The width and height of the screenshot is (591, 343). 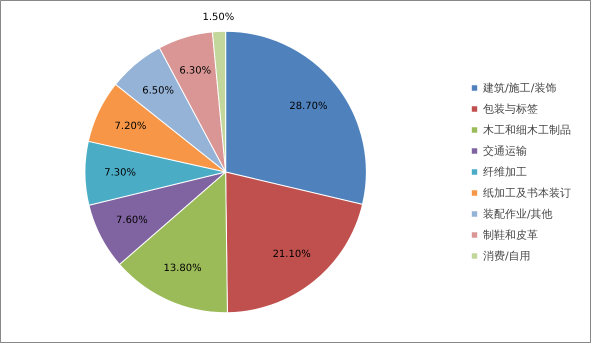 I want to click on data-label: 21.10%, so click(x=291, y=254).